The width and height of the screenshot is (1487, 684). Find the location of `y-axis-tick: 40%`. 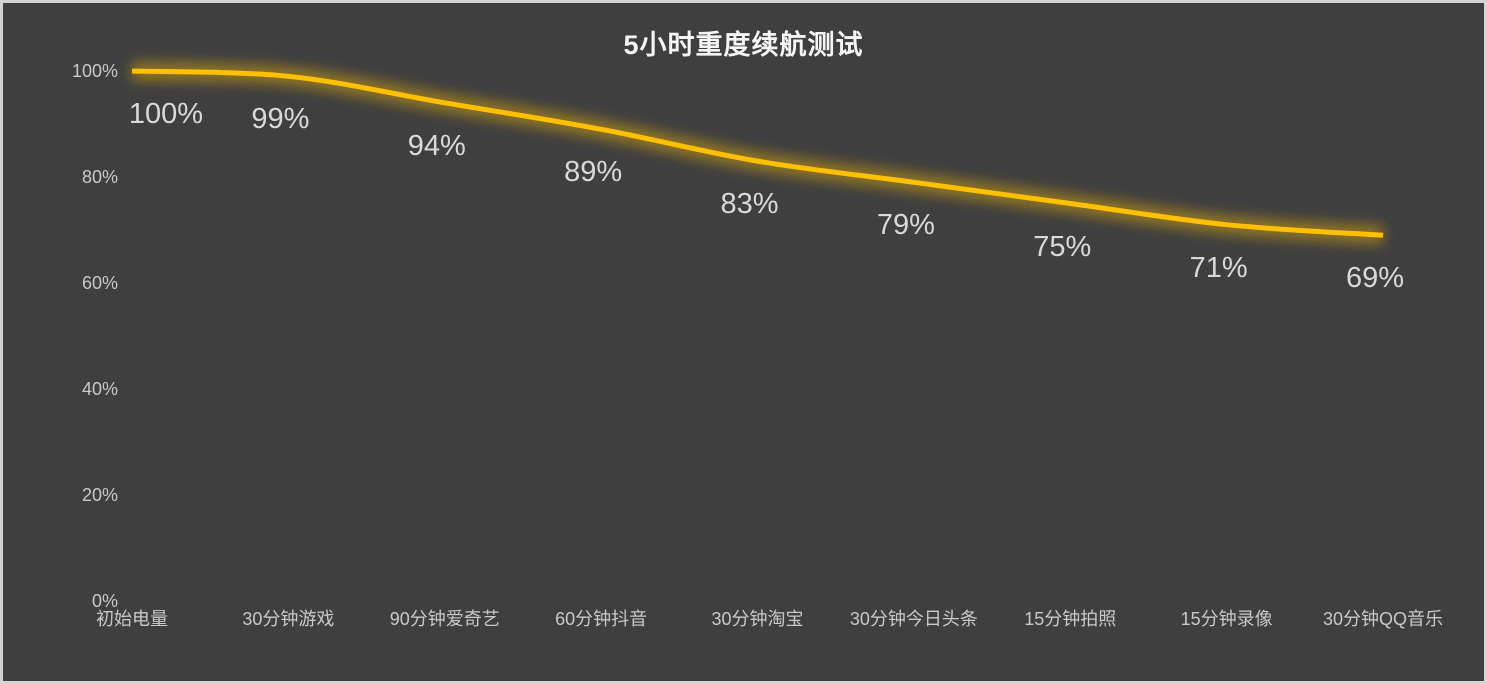

y-axis-tick: 40% is located at coordinates (99, 389).